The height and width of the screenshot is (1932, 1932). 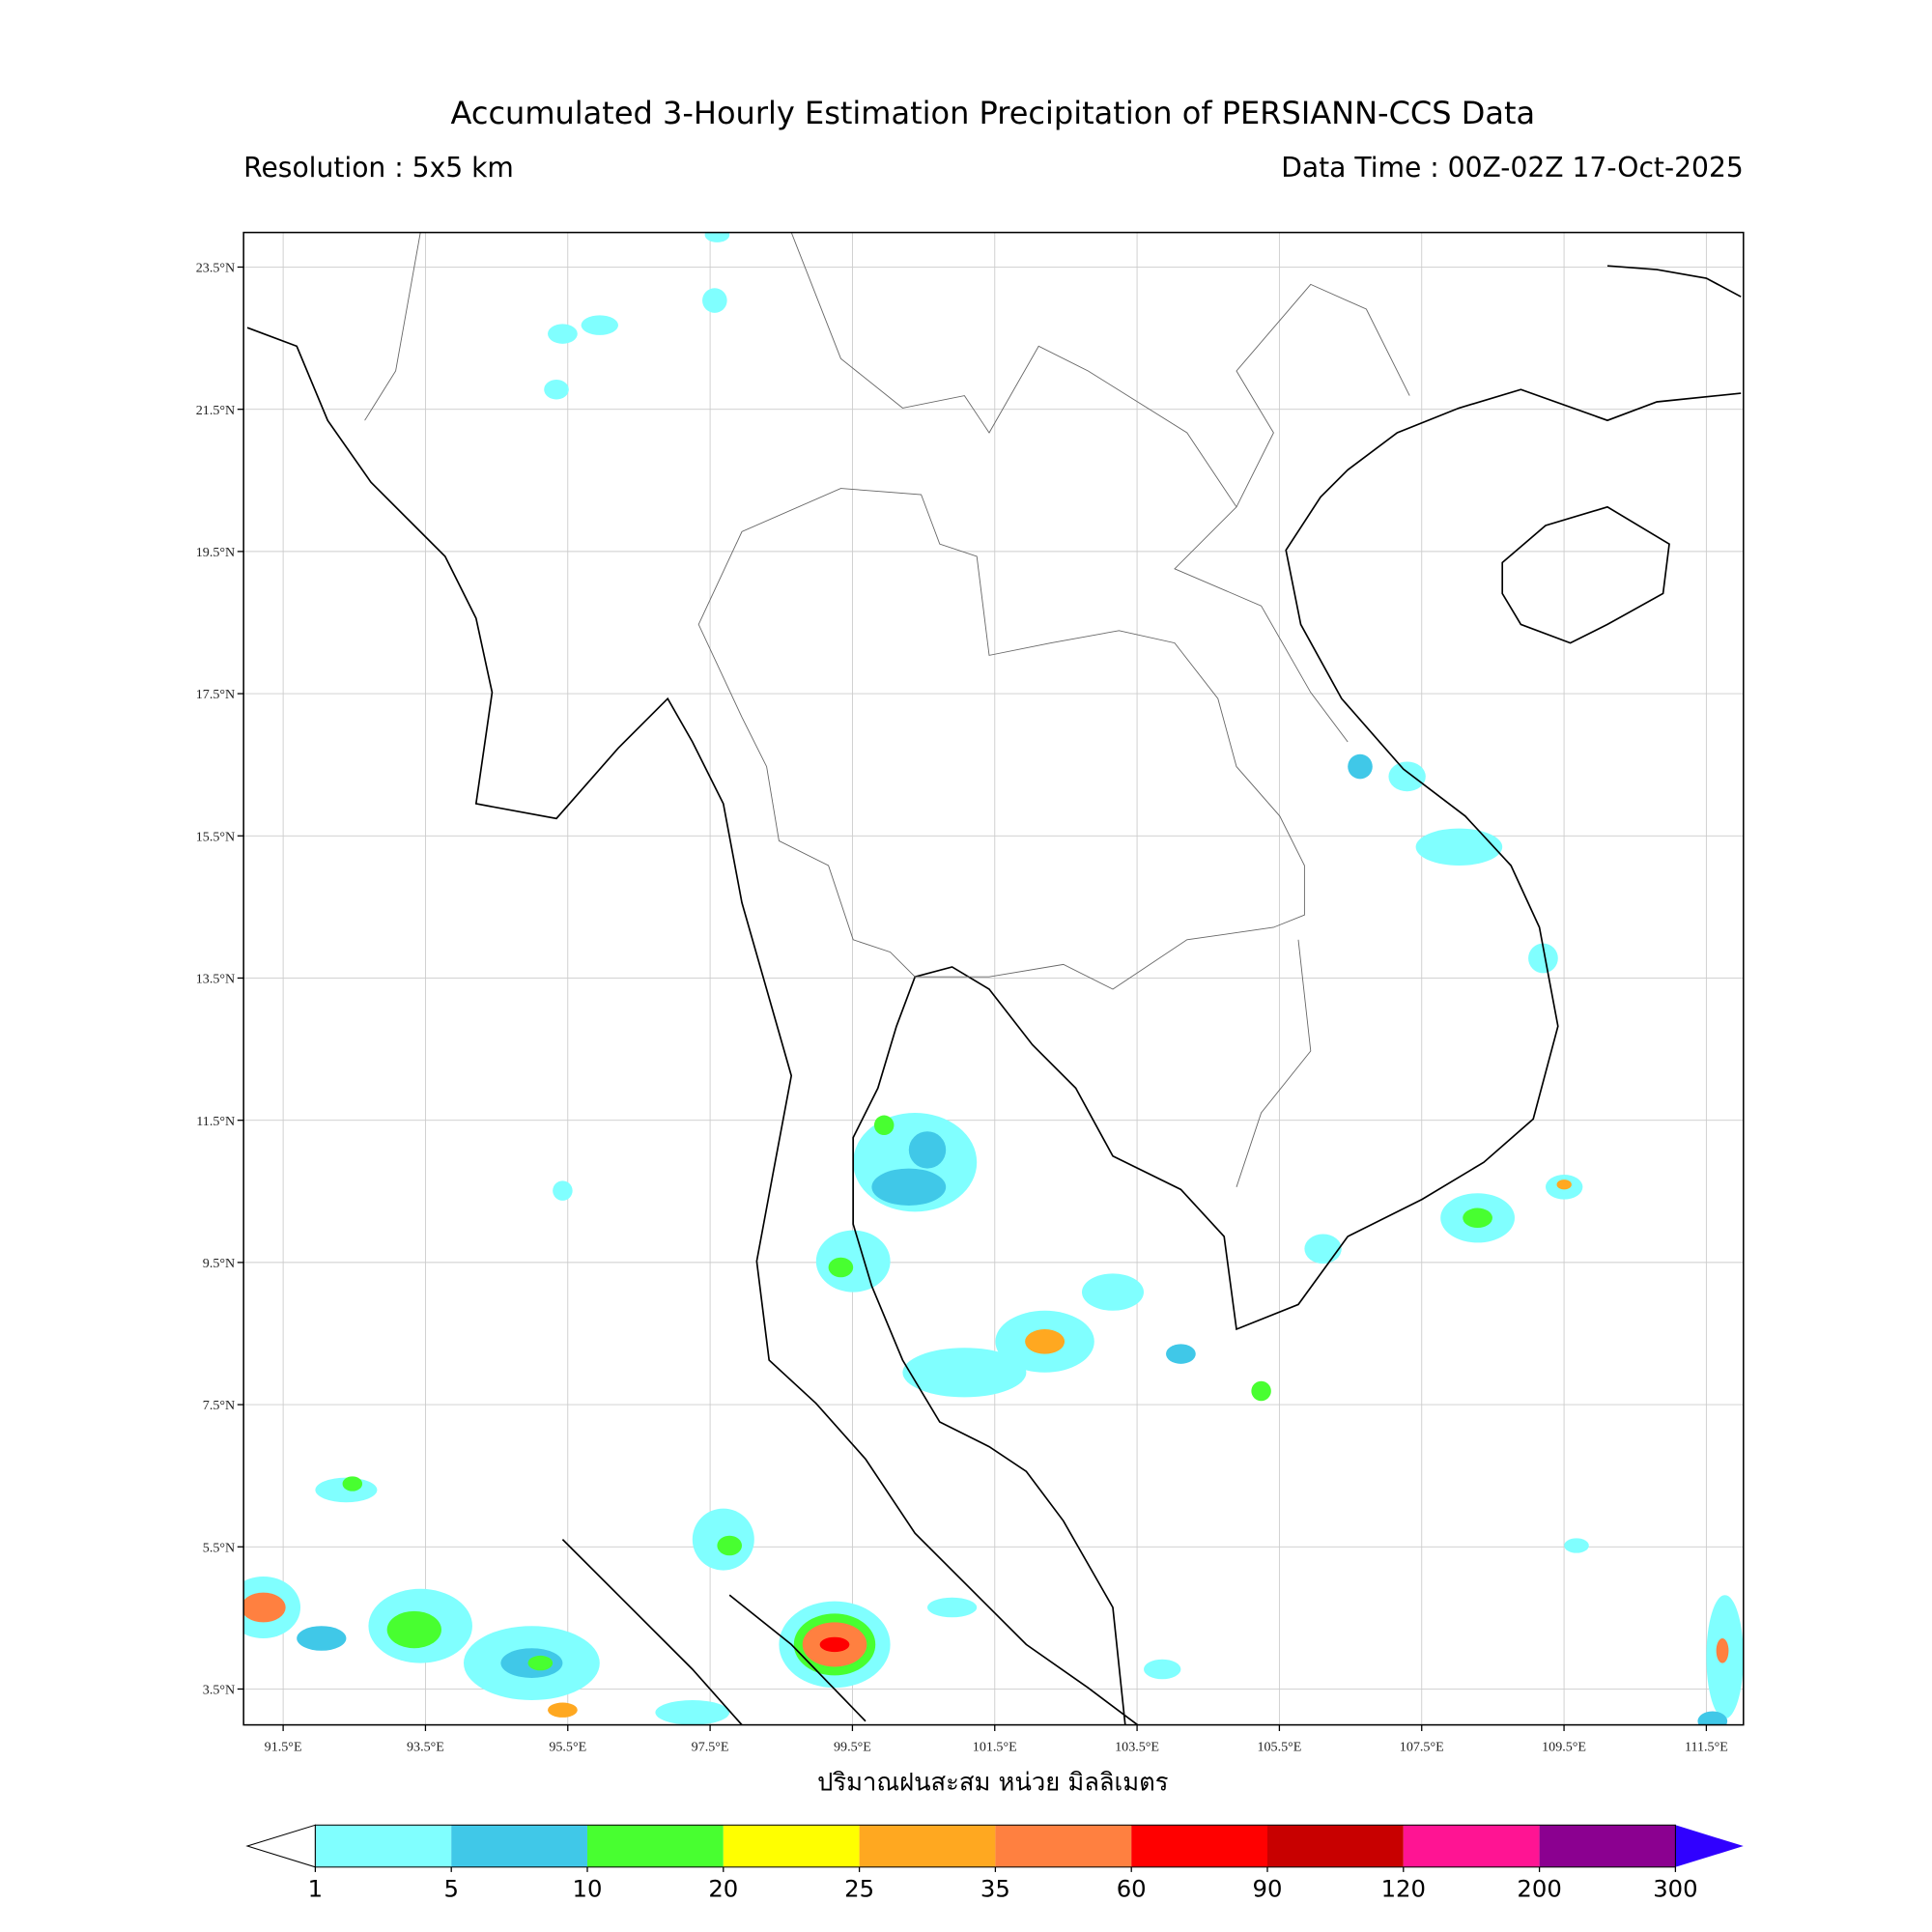 I want to click on colorbar-label: 20, so click(x=723, y=1889).